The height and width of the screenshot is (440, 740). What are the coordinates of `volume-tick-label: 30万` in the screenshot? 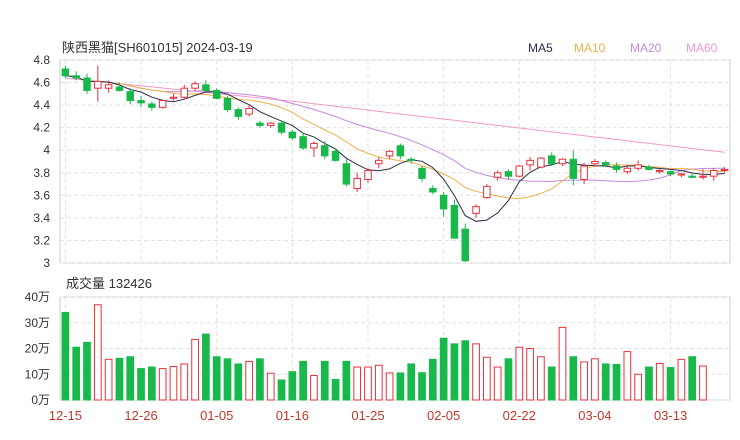 It's located at (37, 323).